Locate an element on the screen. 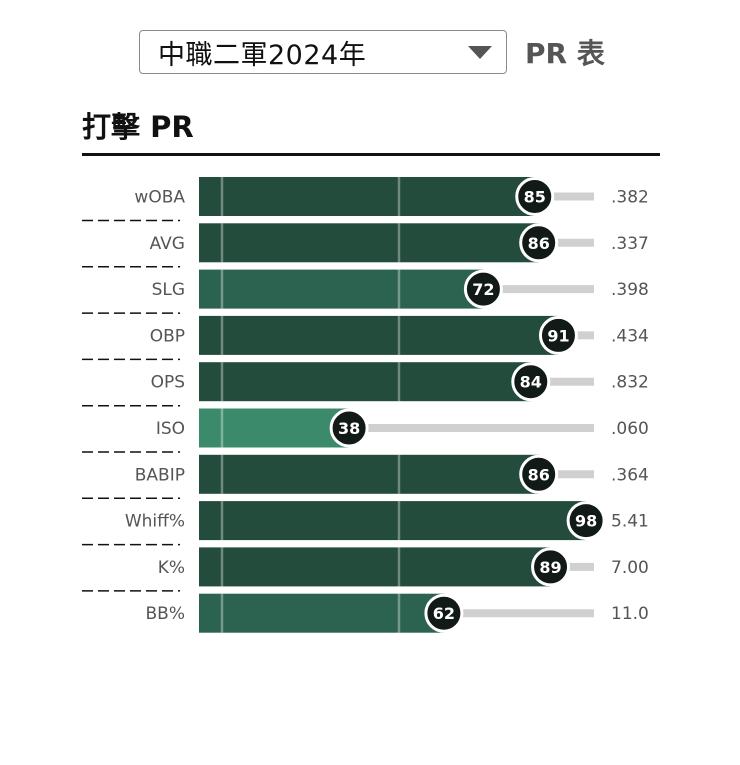 This screenshot has height=765, width=740. league-year-dropdown: 中職二軍2024年 is located at coordinates (323, 52).